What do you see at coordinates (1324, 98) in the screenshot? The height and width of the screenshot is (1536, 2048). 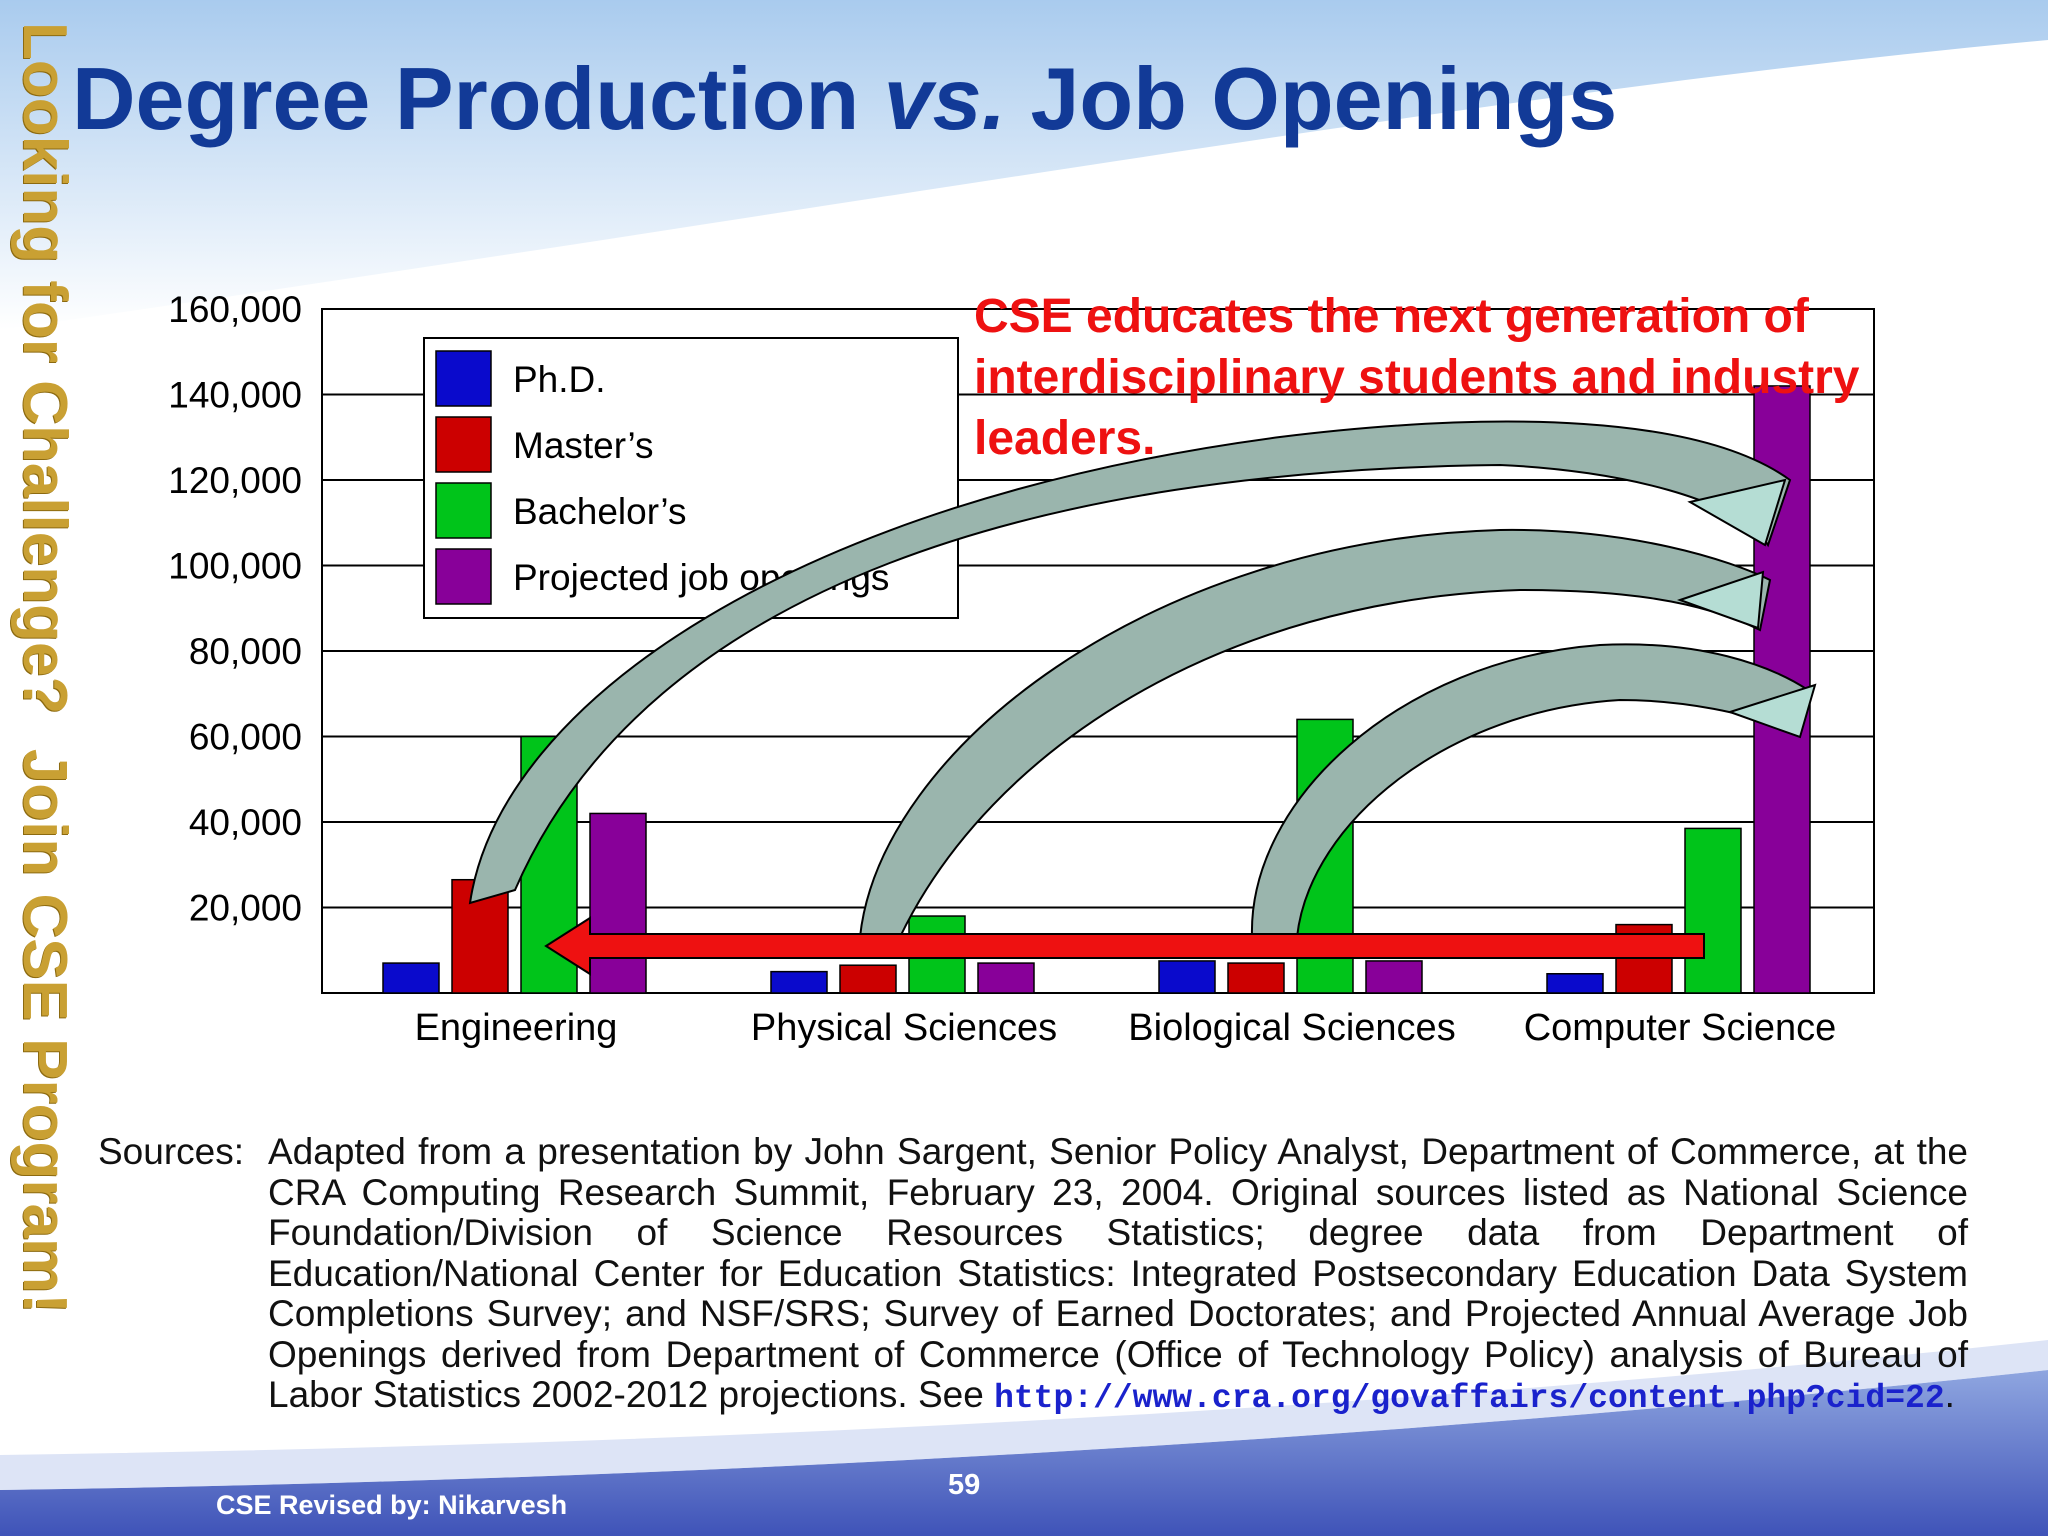 I see `title-end: Job Openings` at bounding box center [1324, 98].